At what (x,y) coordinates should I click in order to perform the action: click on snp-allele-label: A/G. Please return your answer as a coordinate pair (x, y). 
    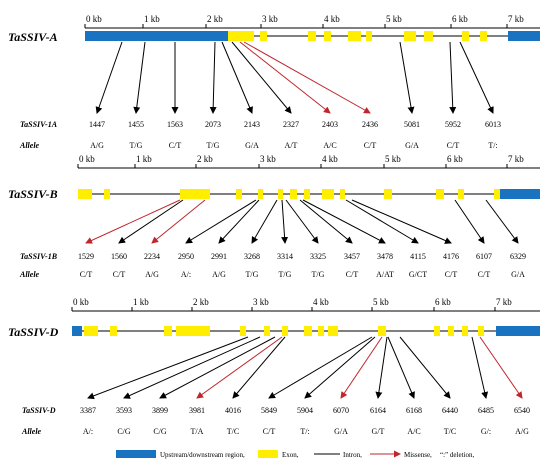
    Looking at the image, I should click on (152, 274).